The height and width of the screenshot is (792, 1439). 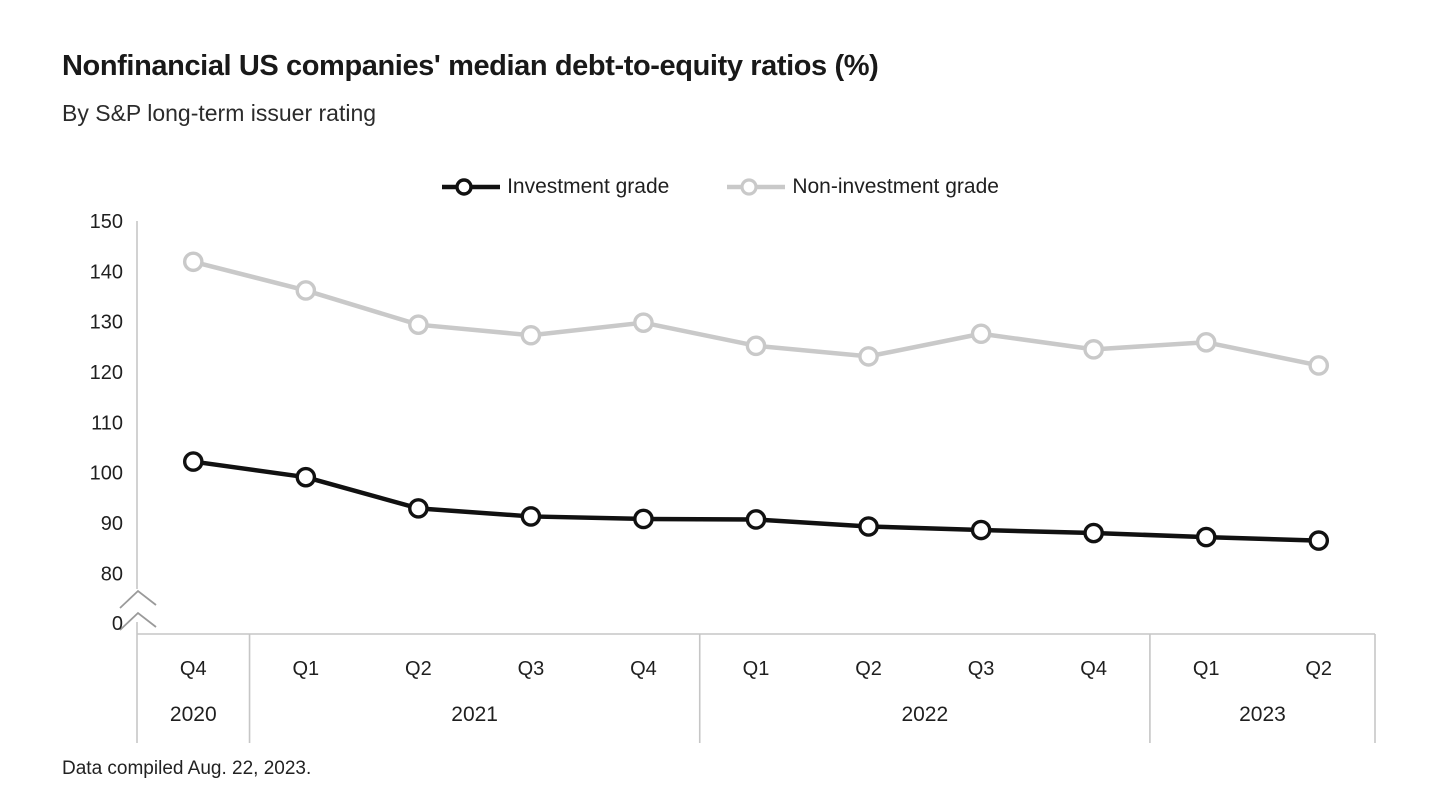 I want to click on x-year-labels: 2020 2021 2022 2023, so click(x=728, y=714).